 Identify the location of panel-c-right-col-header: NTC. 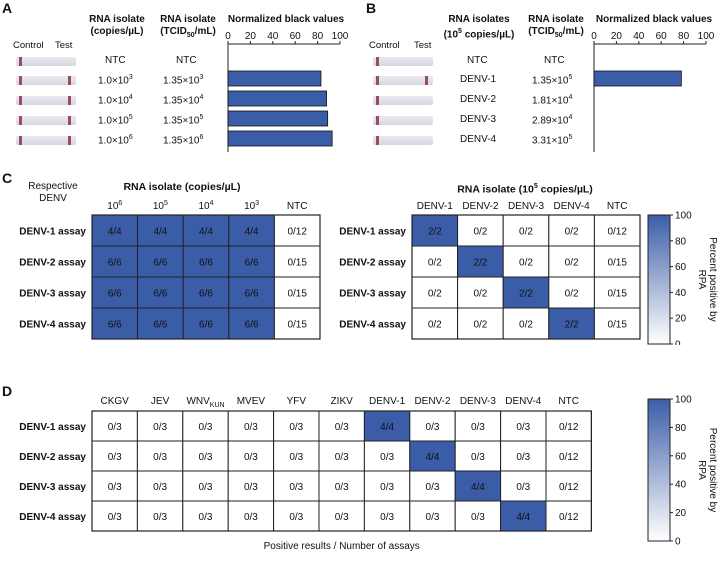
(617, 206).